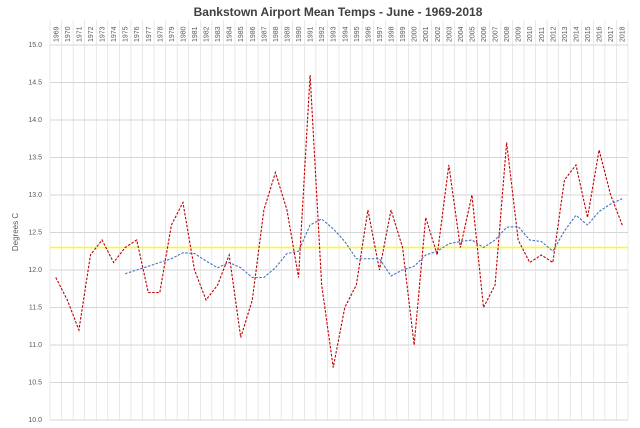  Describe the element at coordinates (79, 34) in the screenshot. I see `x-tick-label: 1971` at that location.